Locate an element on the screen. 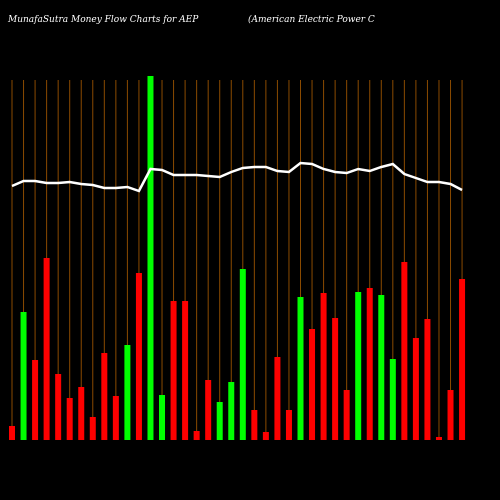 The image size is (500, 500). chart-title: MunafaSutra Money Flow Charts for AEP is located at coordinates (103, 20).